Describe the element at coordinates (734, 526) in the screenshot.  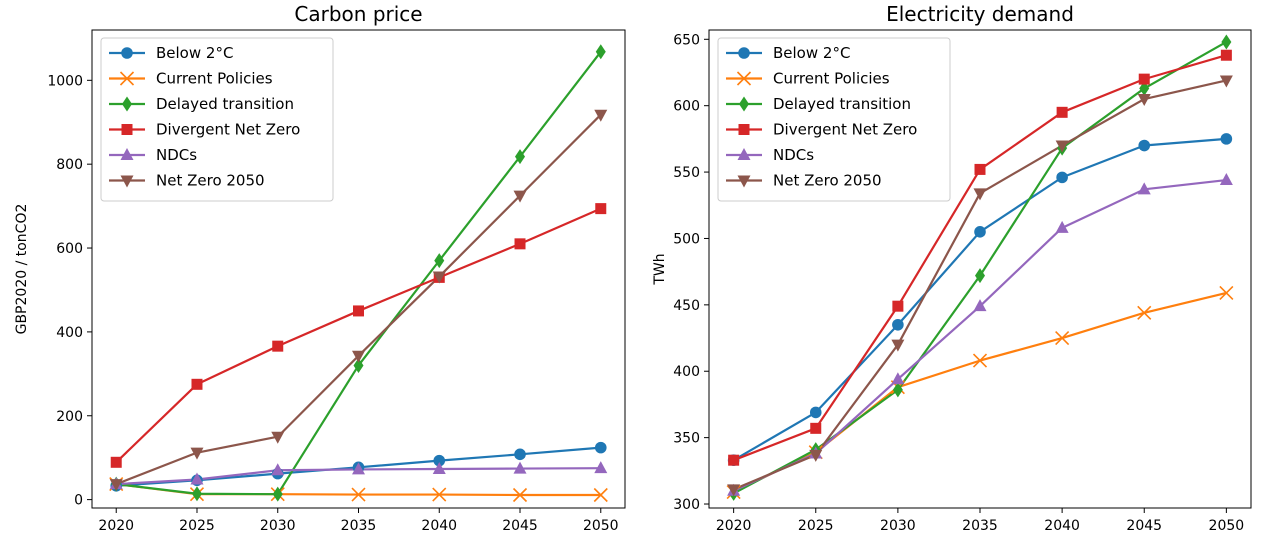
I see `chart-2-xtick-label-1: 2020` at that location.